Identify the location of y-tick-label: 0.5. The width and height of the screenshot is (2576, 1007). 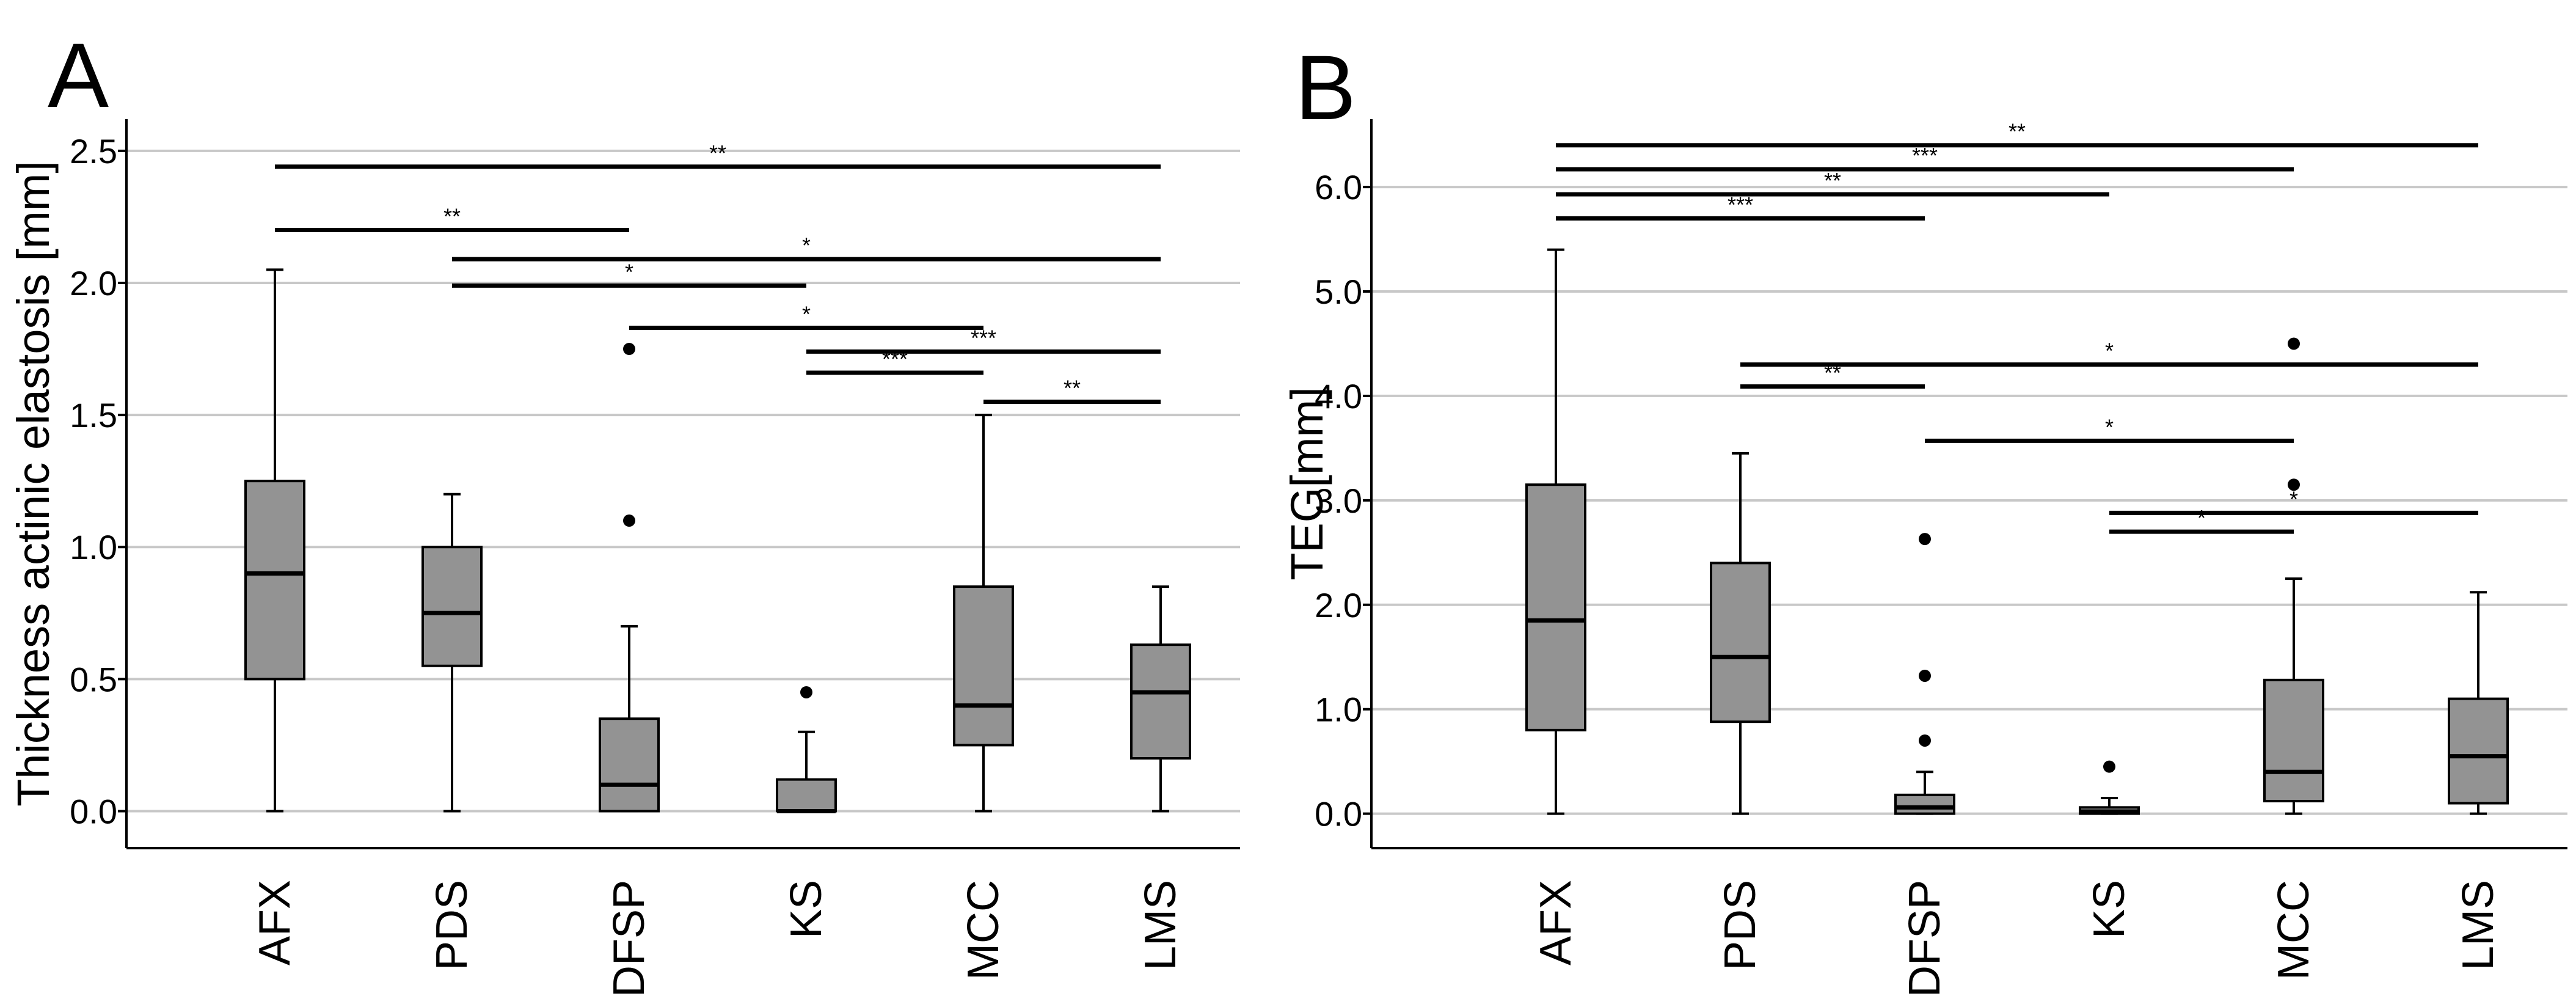
(94, 679).